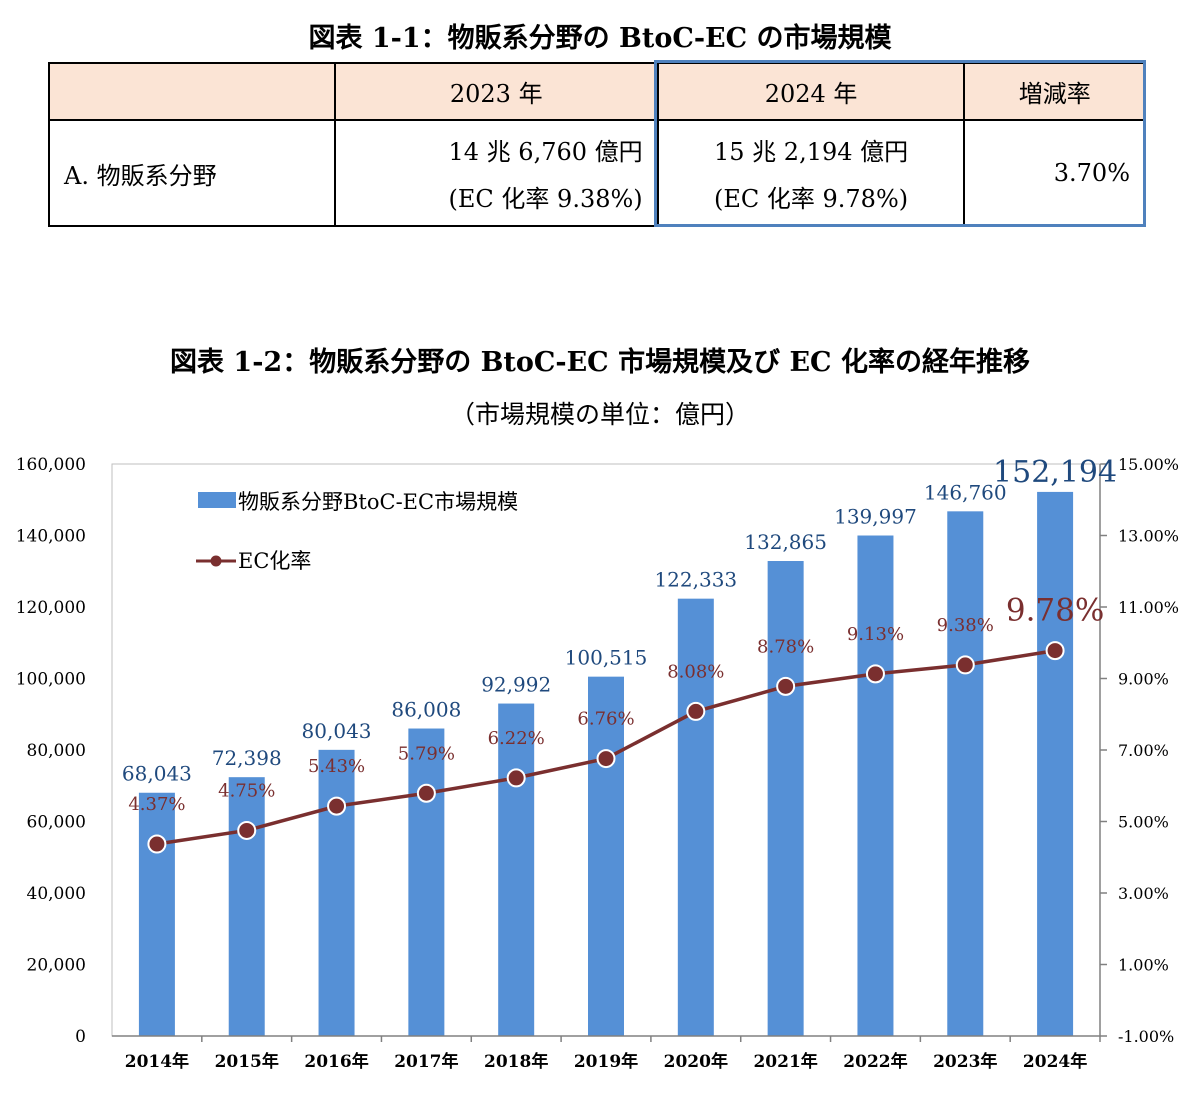  Describe the element at coordinates (600, 38) in the screenshot. I see `table1-title: 図表 1-1：物販系分野の BtoC-EC の市場規模` at that location.